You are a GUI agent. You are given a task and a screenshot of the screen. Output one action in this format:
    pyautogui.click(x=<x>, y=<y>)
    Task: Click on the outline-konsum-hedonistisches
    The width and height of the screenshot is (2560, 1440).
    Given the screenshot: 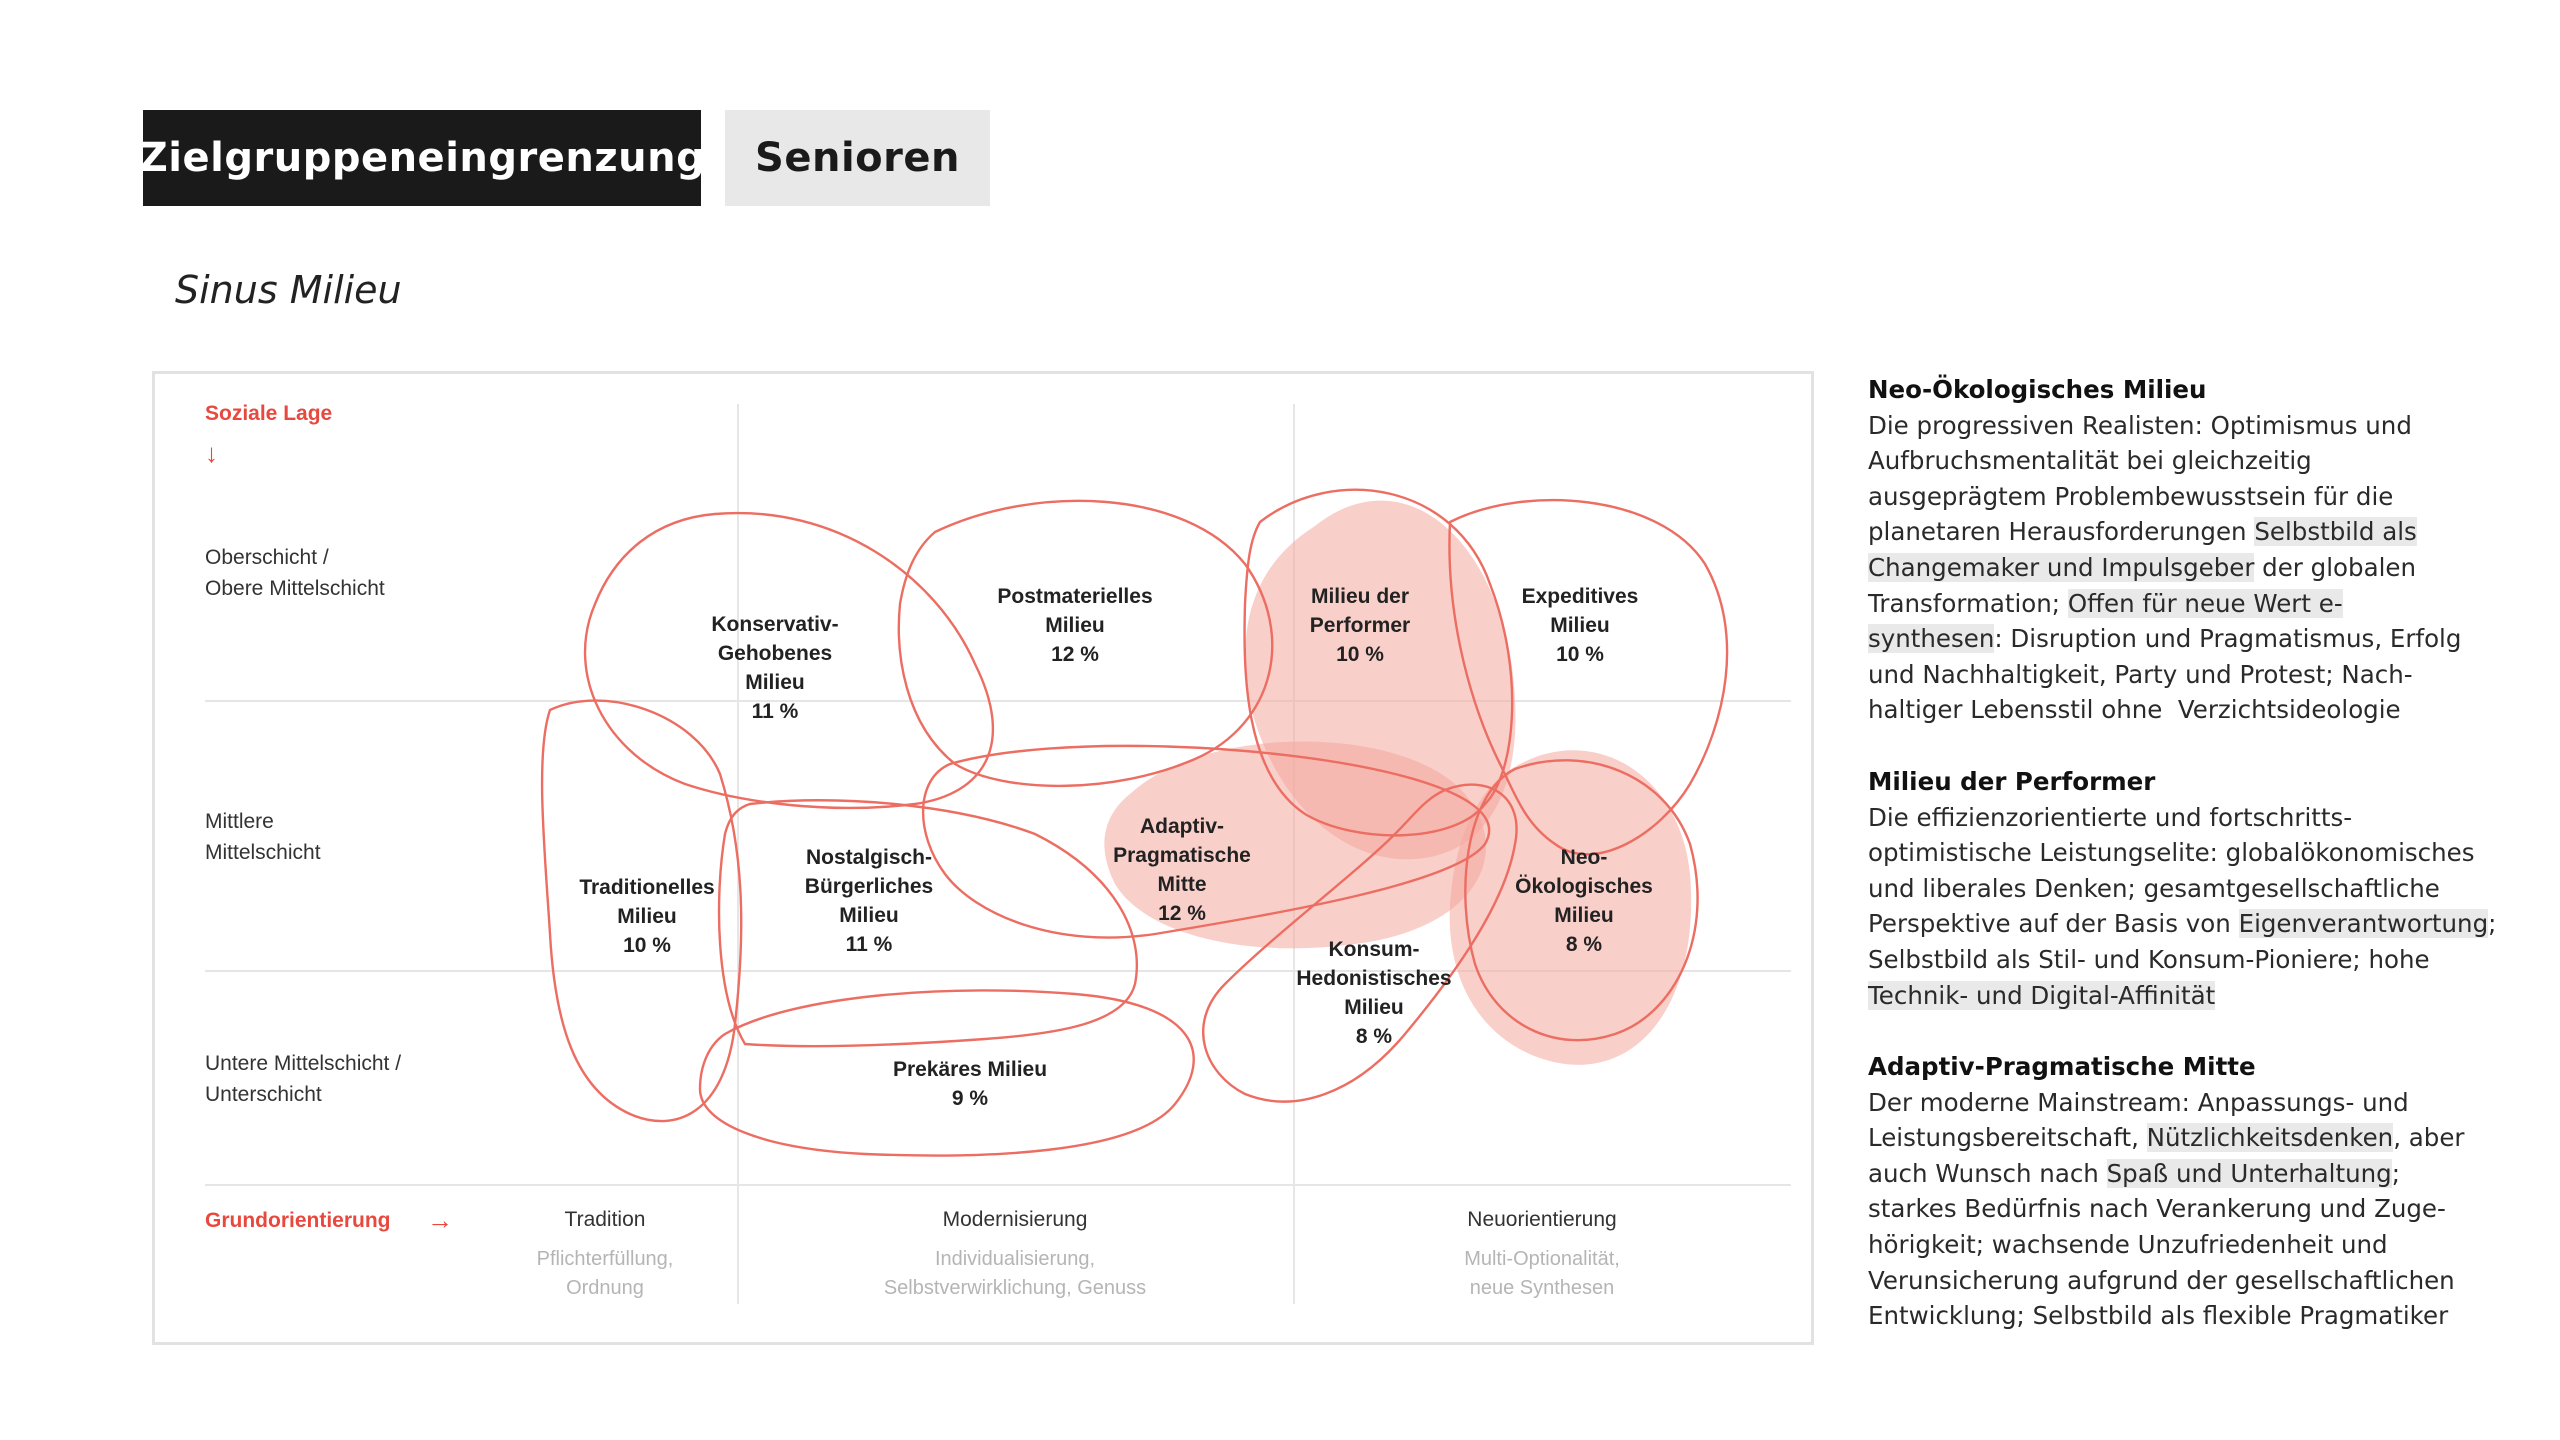 What is the action you would take?
    pyautogui.click(x=1360, y=943)
    